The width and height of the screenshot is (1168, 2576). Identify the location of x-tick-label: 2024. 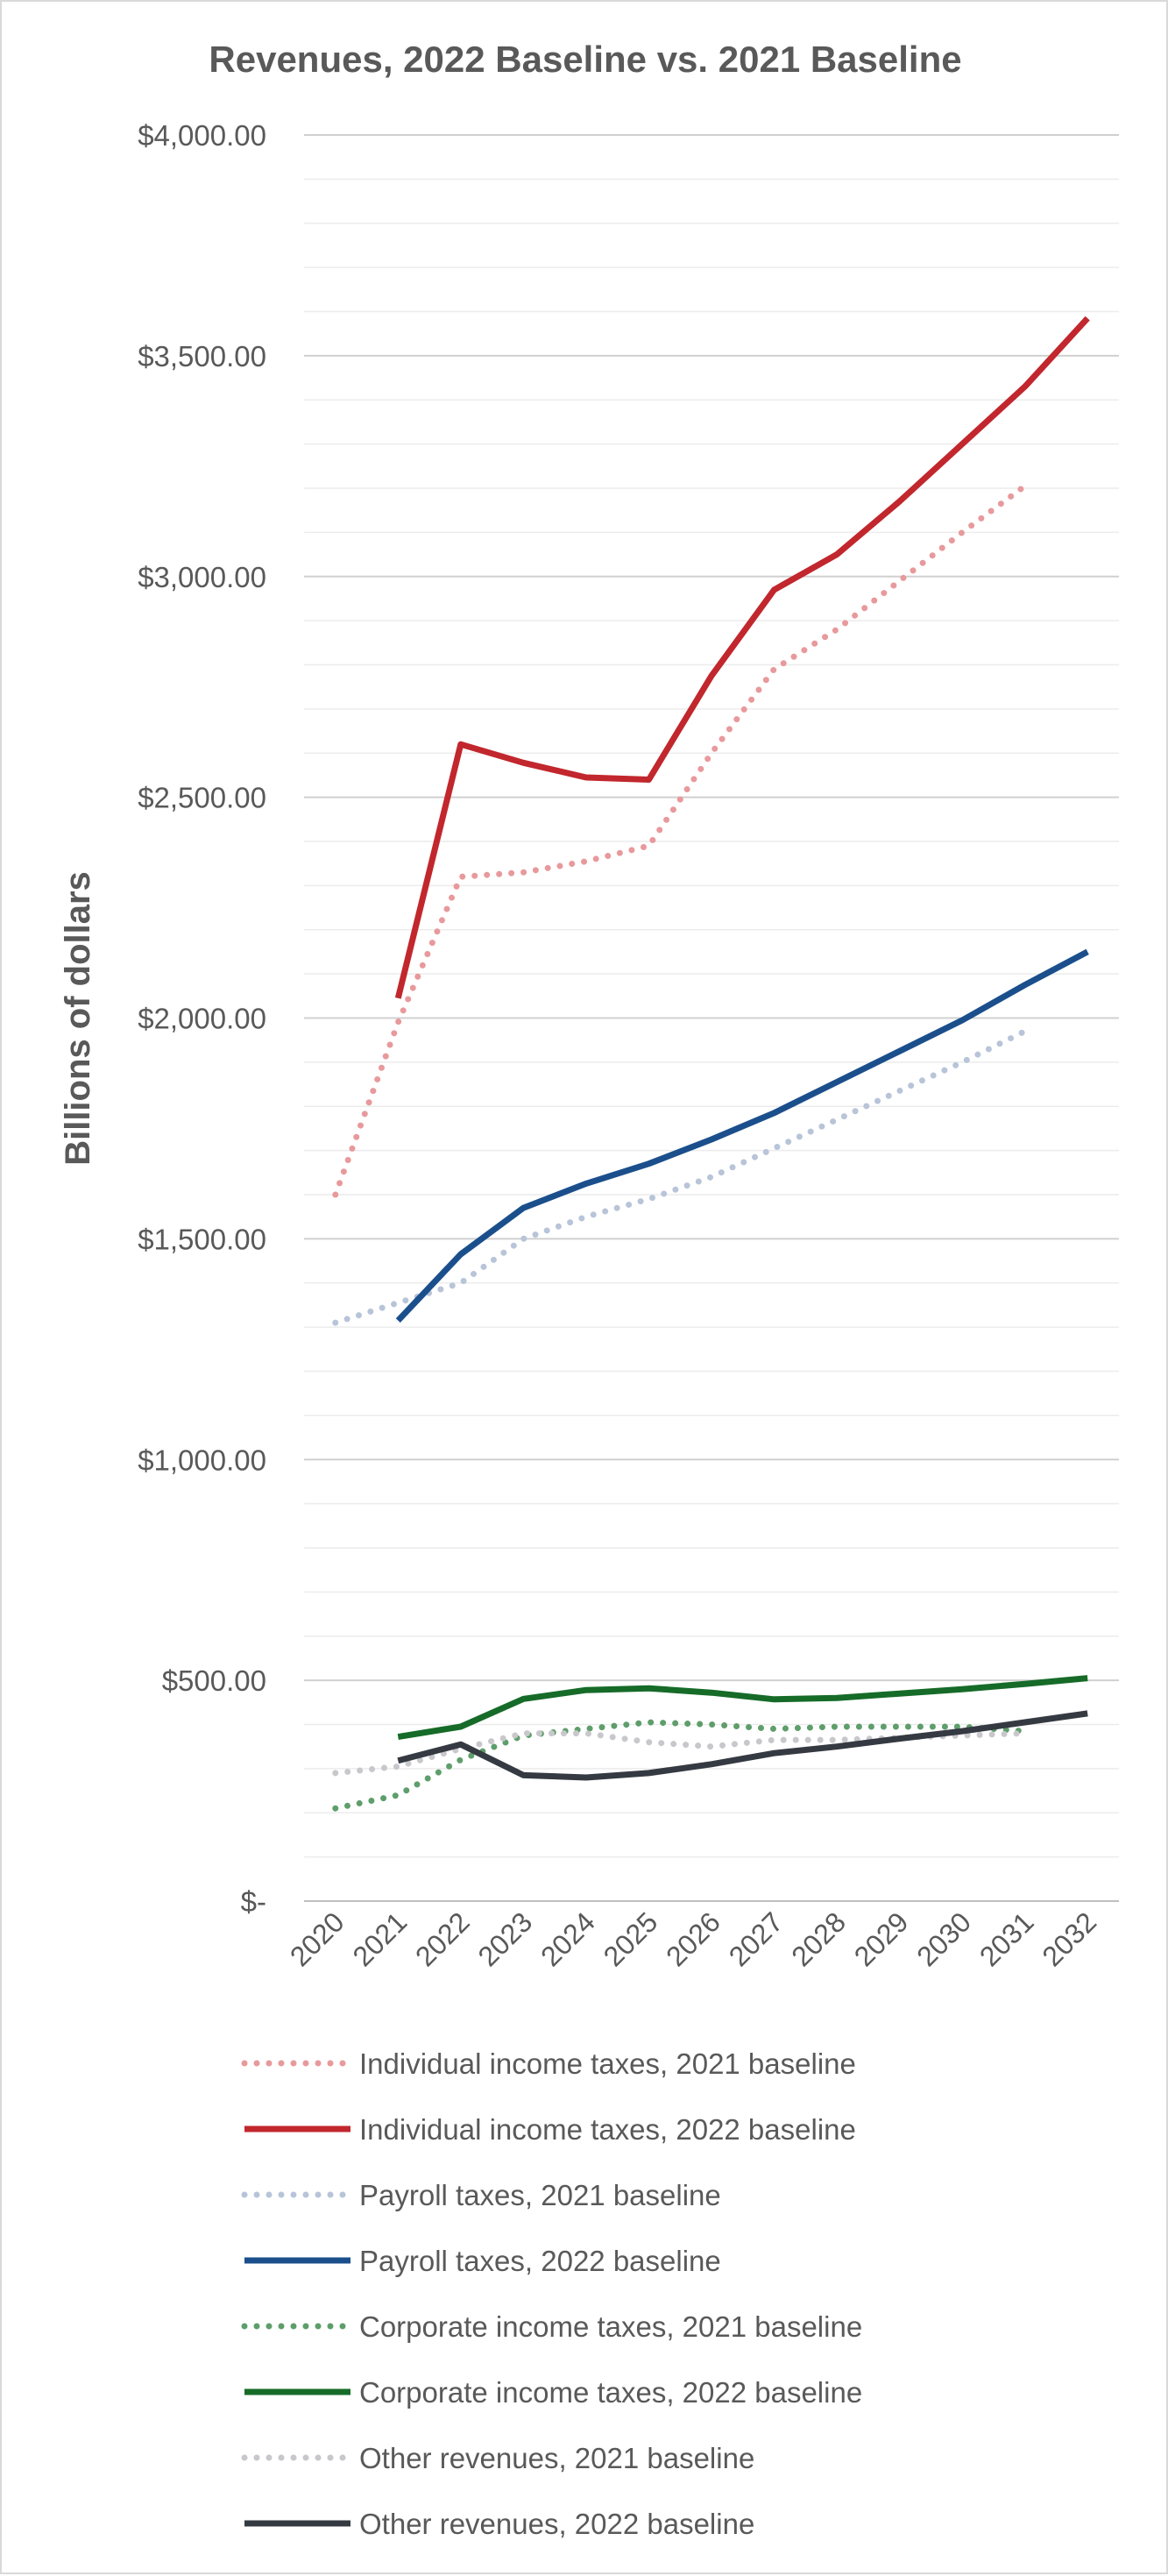
(567, 1939).